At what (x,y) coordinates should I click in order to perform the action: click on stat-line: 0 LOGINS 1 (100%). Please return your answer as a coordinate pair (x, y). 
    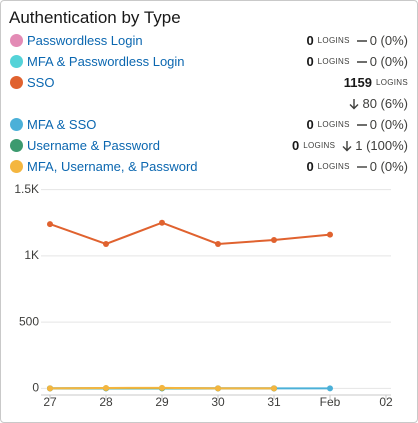
    Looking at the image, I should click on (350, 145).